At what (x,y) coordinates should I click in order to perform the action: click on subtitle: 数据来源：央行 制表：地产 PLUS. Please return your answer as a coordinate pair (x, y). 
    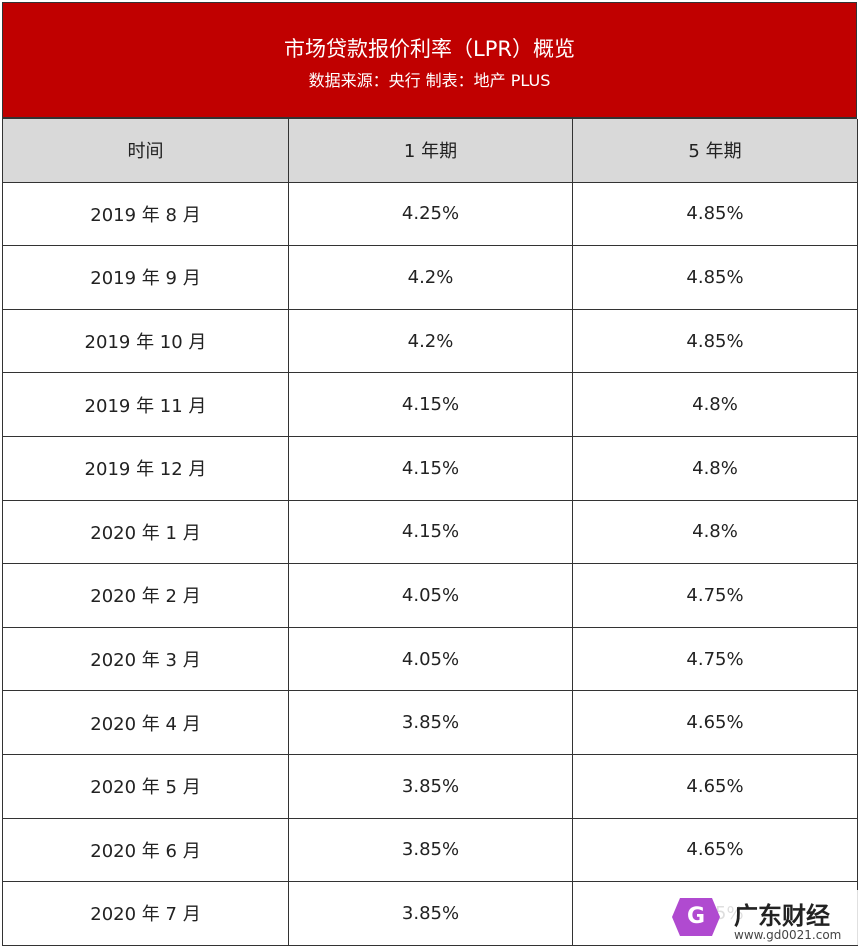
    Looking at the image, I should click on (429, 80).